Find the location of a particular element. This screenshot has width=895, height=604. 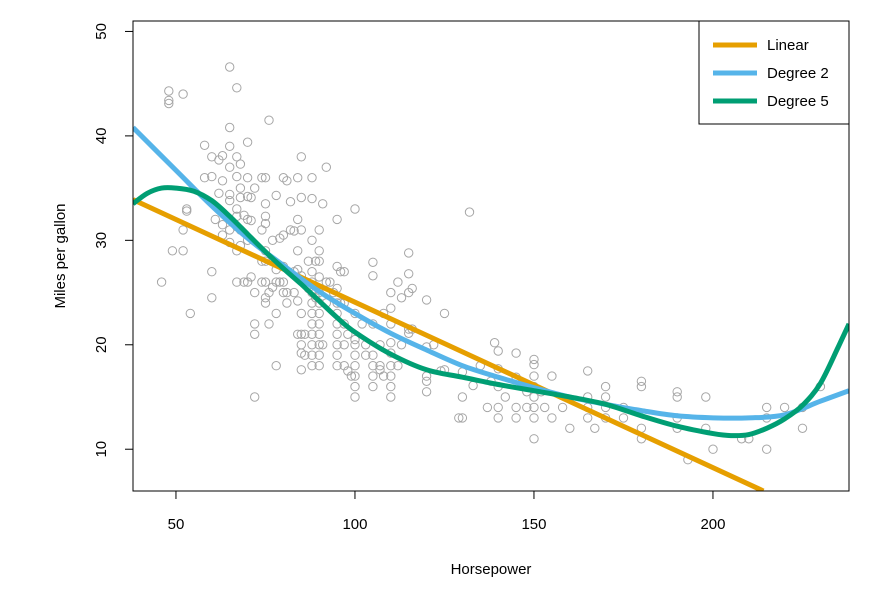

legend-label: Linear is located at coordinates (788, 45).